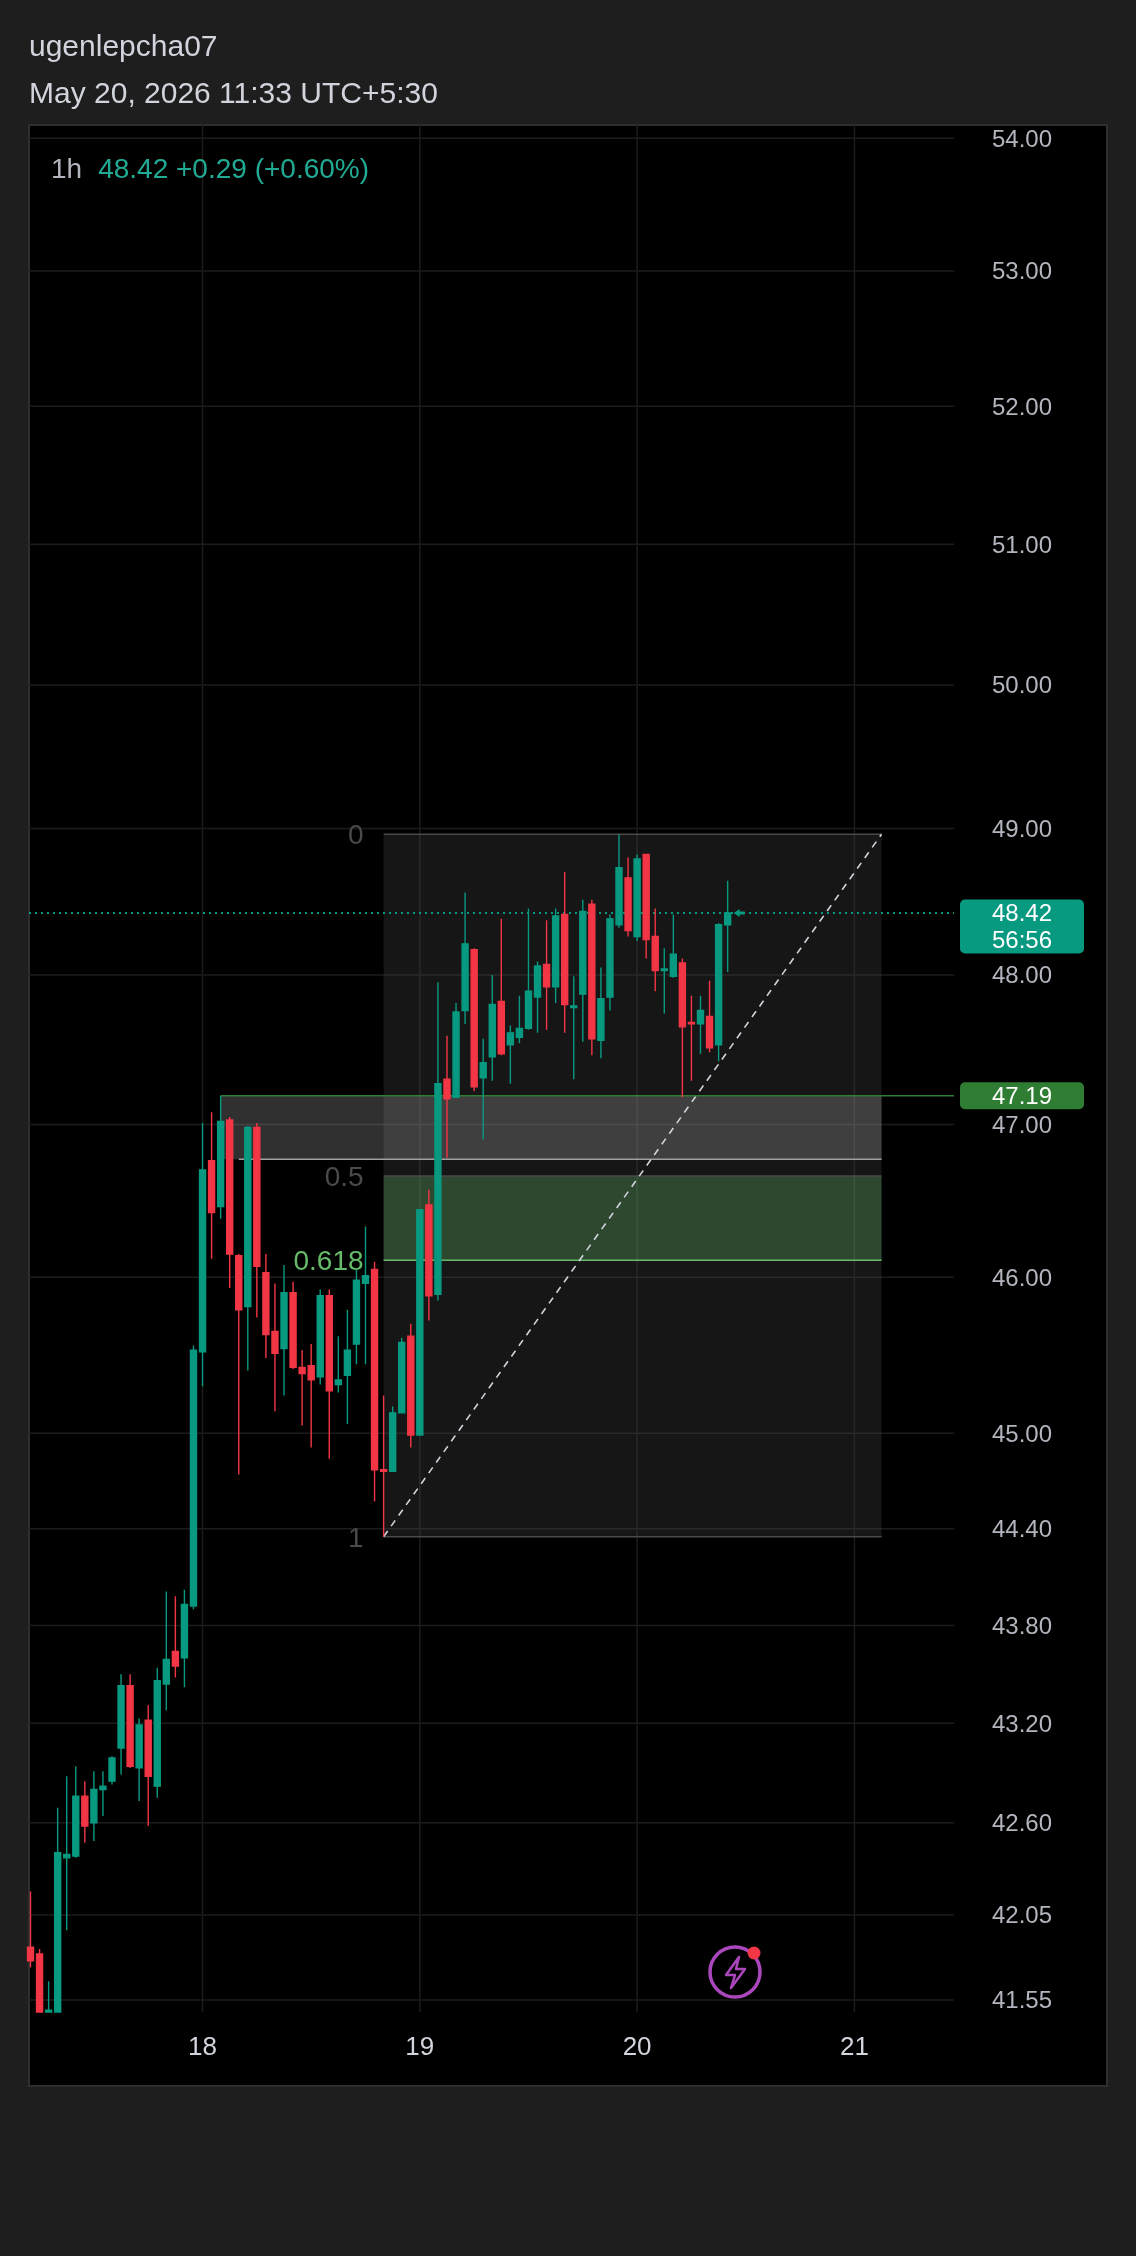 This screenshot has width=1136, height=2256. What do you see at coordinates (328, 1261) in the screenshot?
I see `series-label: 0.618` at bounding box center [328, 1261].